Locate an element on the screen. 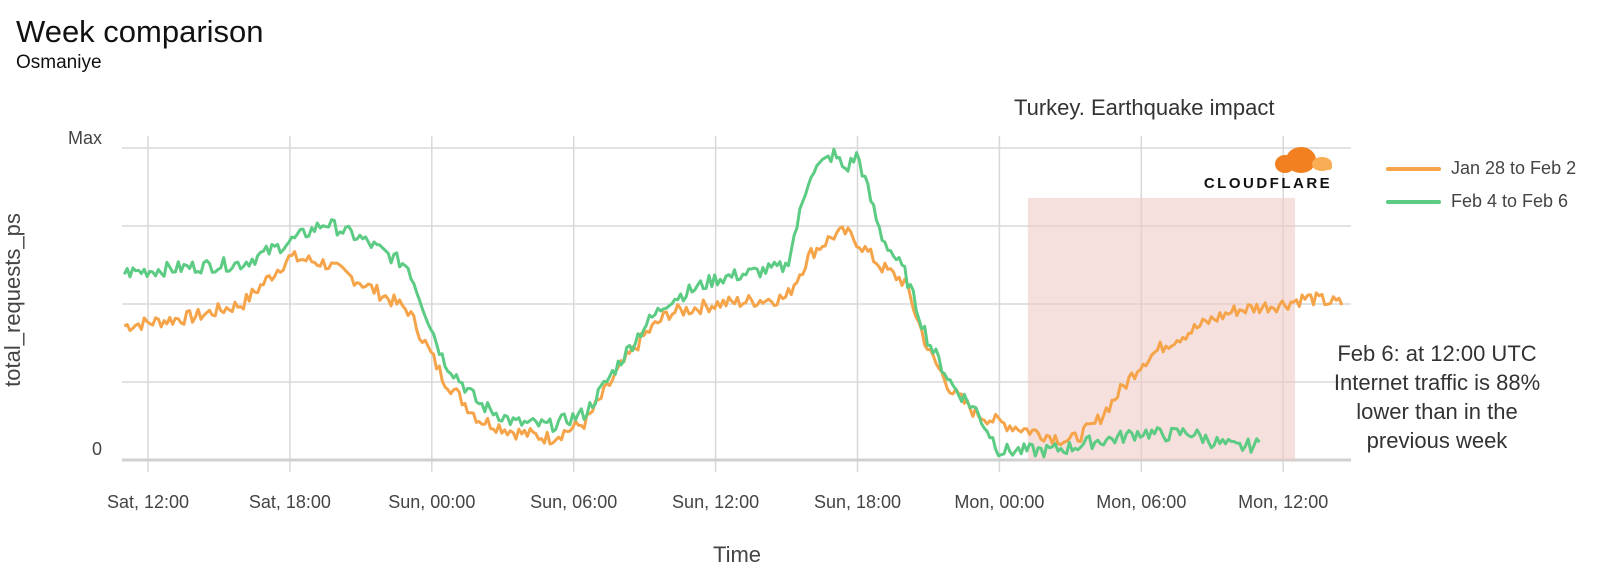 Image resolution: width=1600 pixels, height=574 pixels. x-tick-label: Sun, 18:00 is located at coordinates (857, 502).